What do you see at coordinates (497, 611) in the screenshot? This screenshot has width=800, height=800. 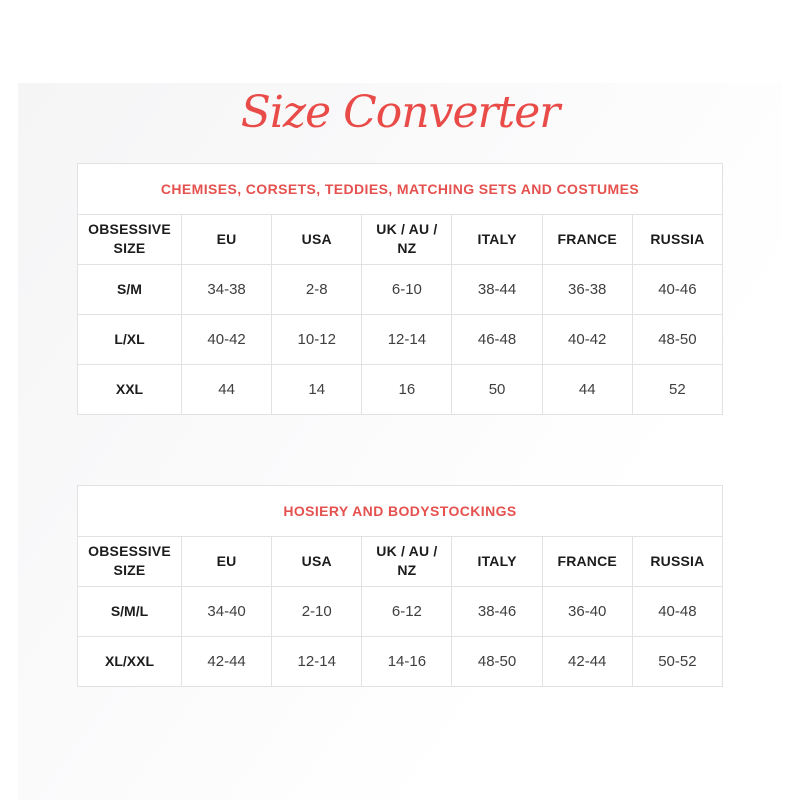 I see `size-cell: 38-46` at bounding box center [497, 611].